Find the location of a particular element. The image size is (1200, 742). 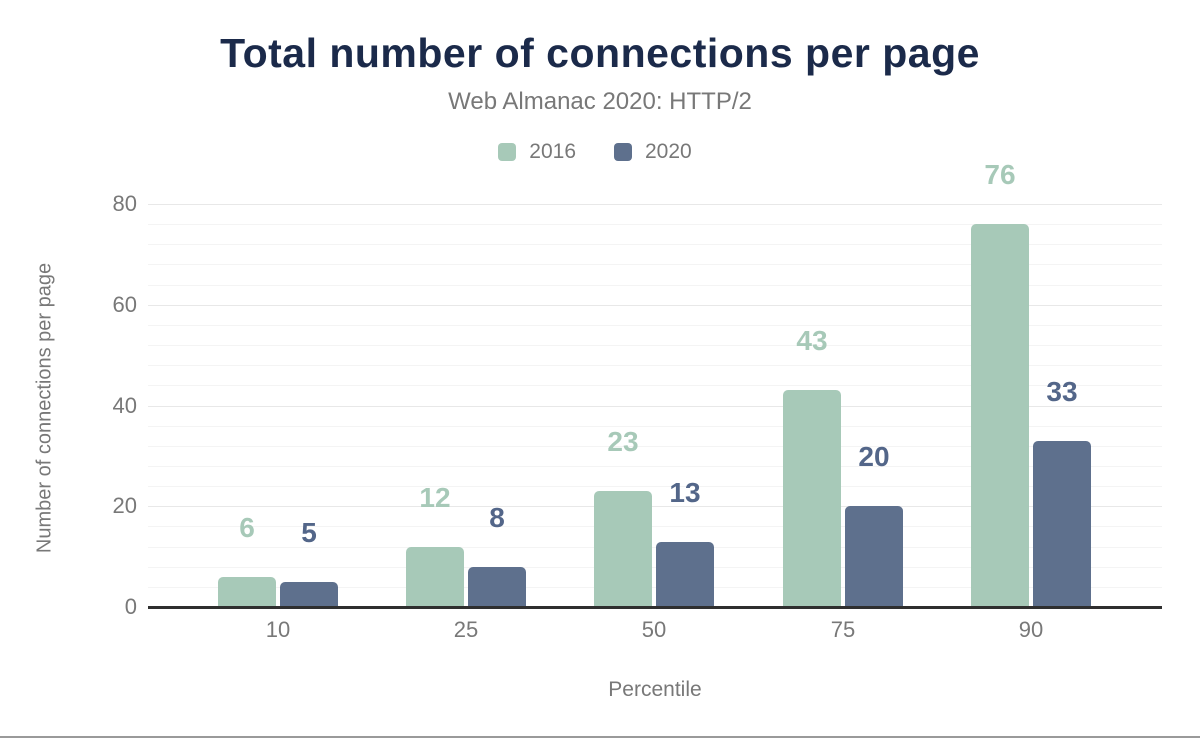

value-label-2020: 5 is located at coordinates (309, 532).